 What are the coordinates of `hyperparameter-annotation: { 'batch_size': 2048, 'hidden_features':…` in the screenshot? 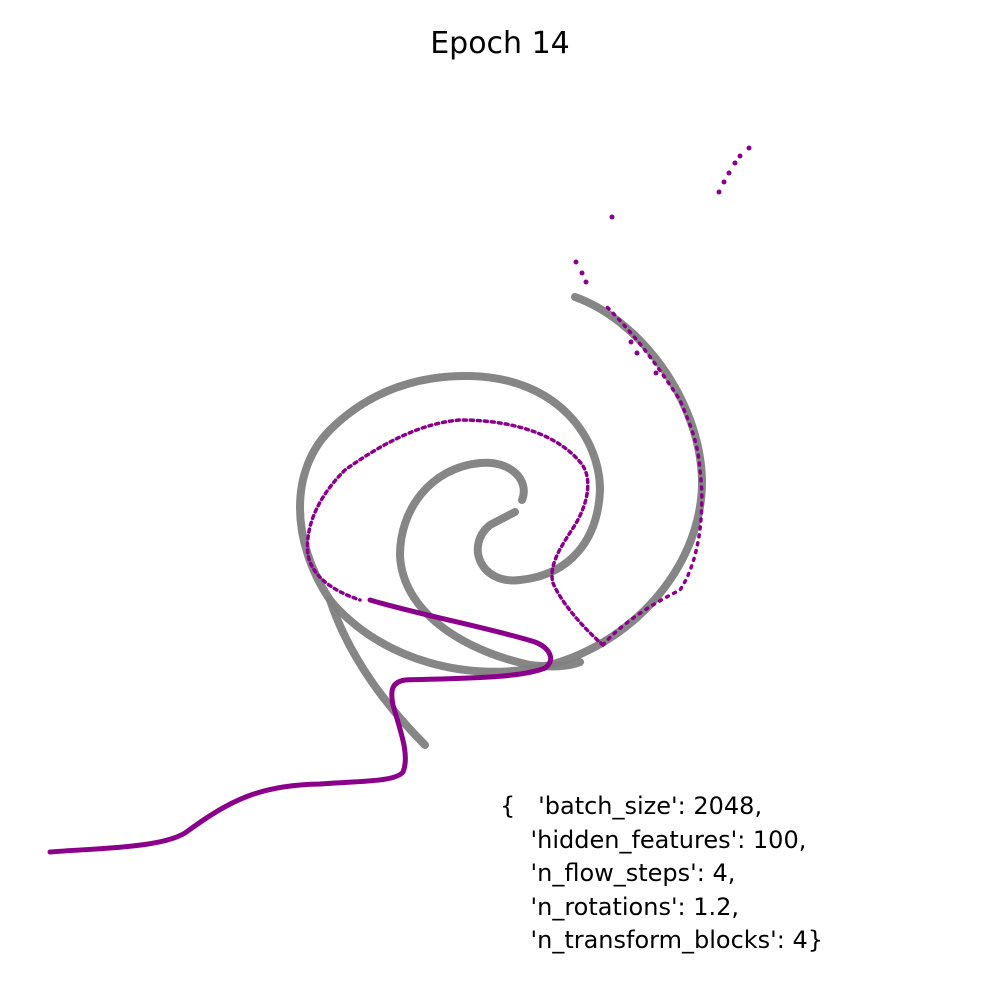 It's located at (661, 874).